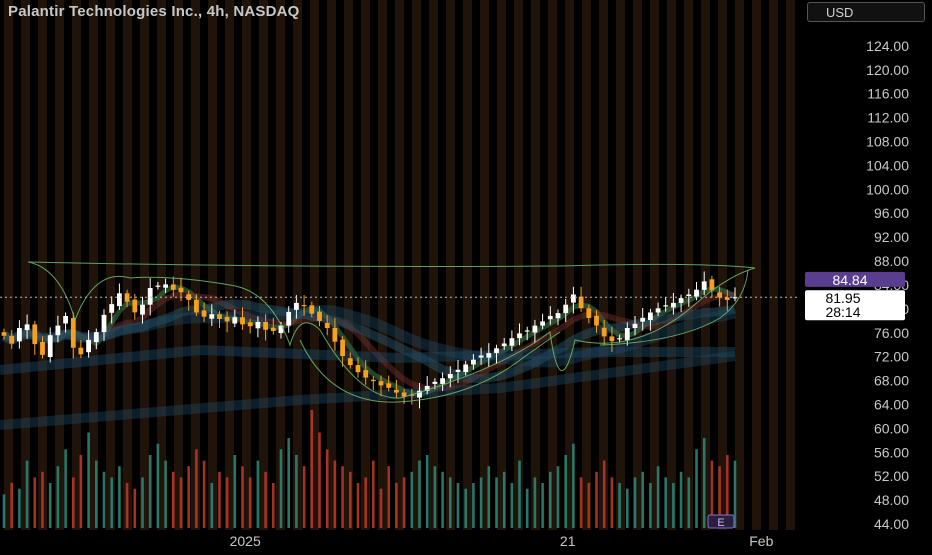 This screenshot has height=555, width=932. I want to click on currency-selector: USD, so click(866, 12).